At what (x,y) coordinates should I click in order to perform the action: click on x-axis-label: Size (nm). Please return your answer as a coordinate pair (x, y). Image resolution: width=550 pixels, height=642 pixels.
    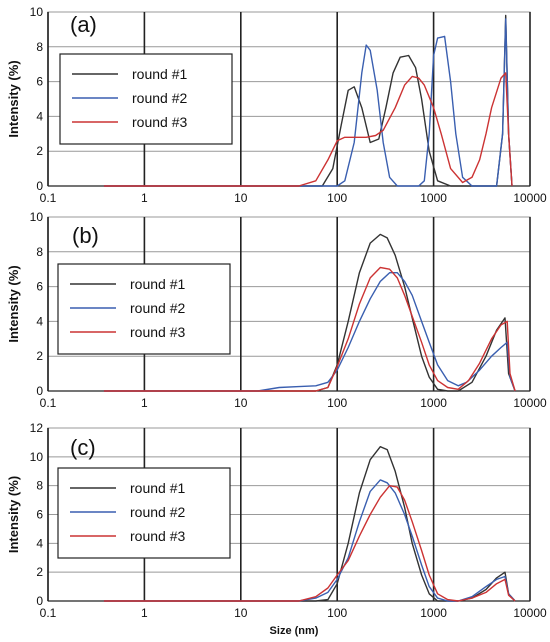
    Looking at the image, I should click on (294, 631).